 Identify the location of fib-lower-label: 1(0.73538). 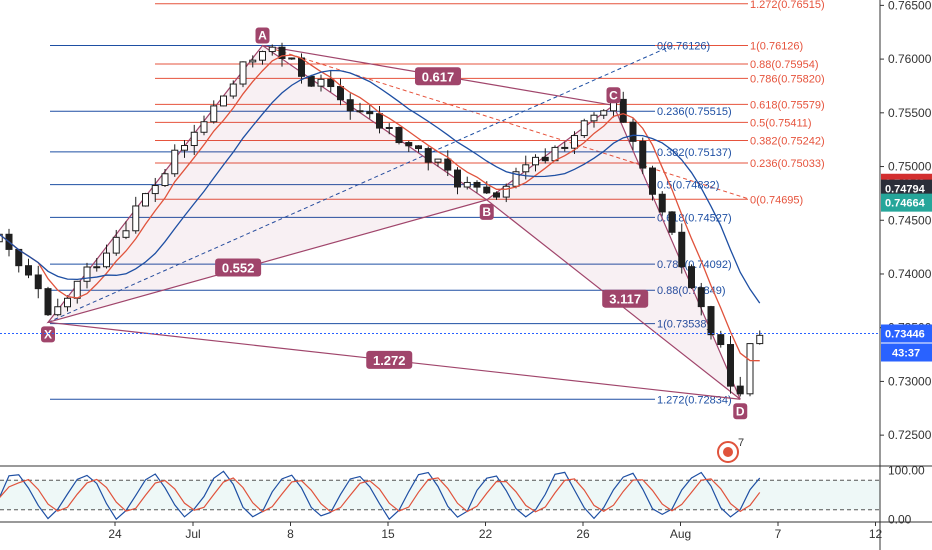
(683, 325).